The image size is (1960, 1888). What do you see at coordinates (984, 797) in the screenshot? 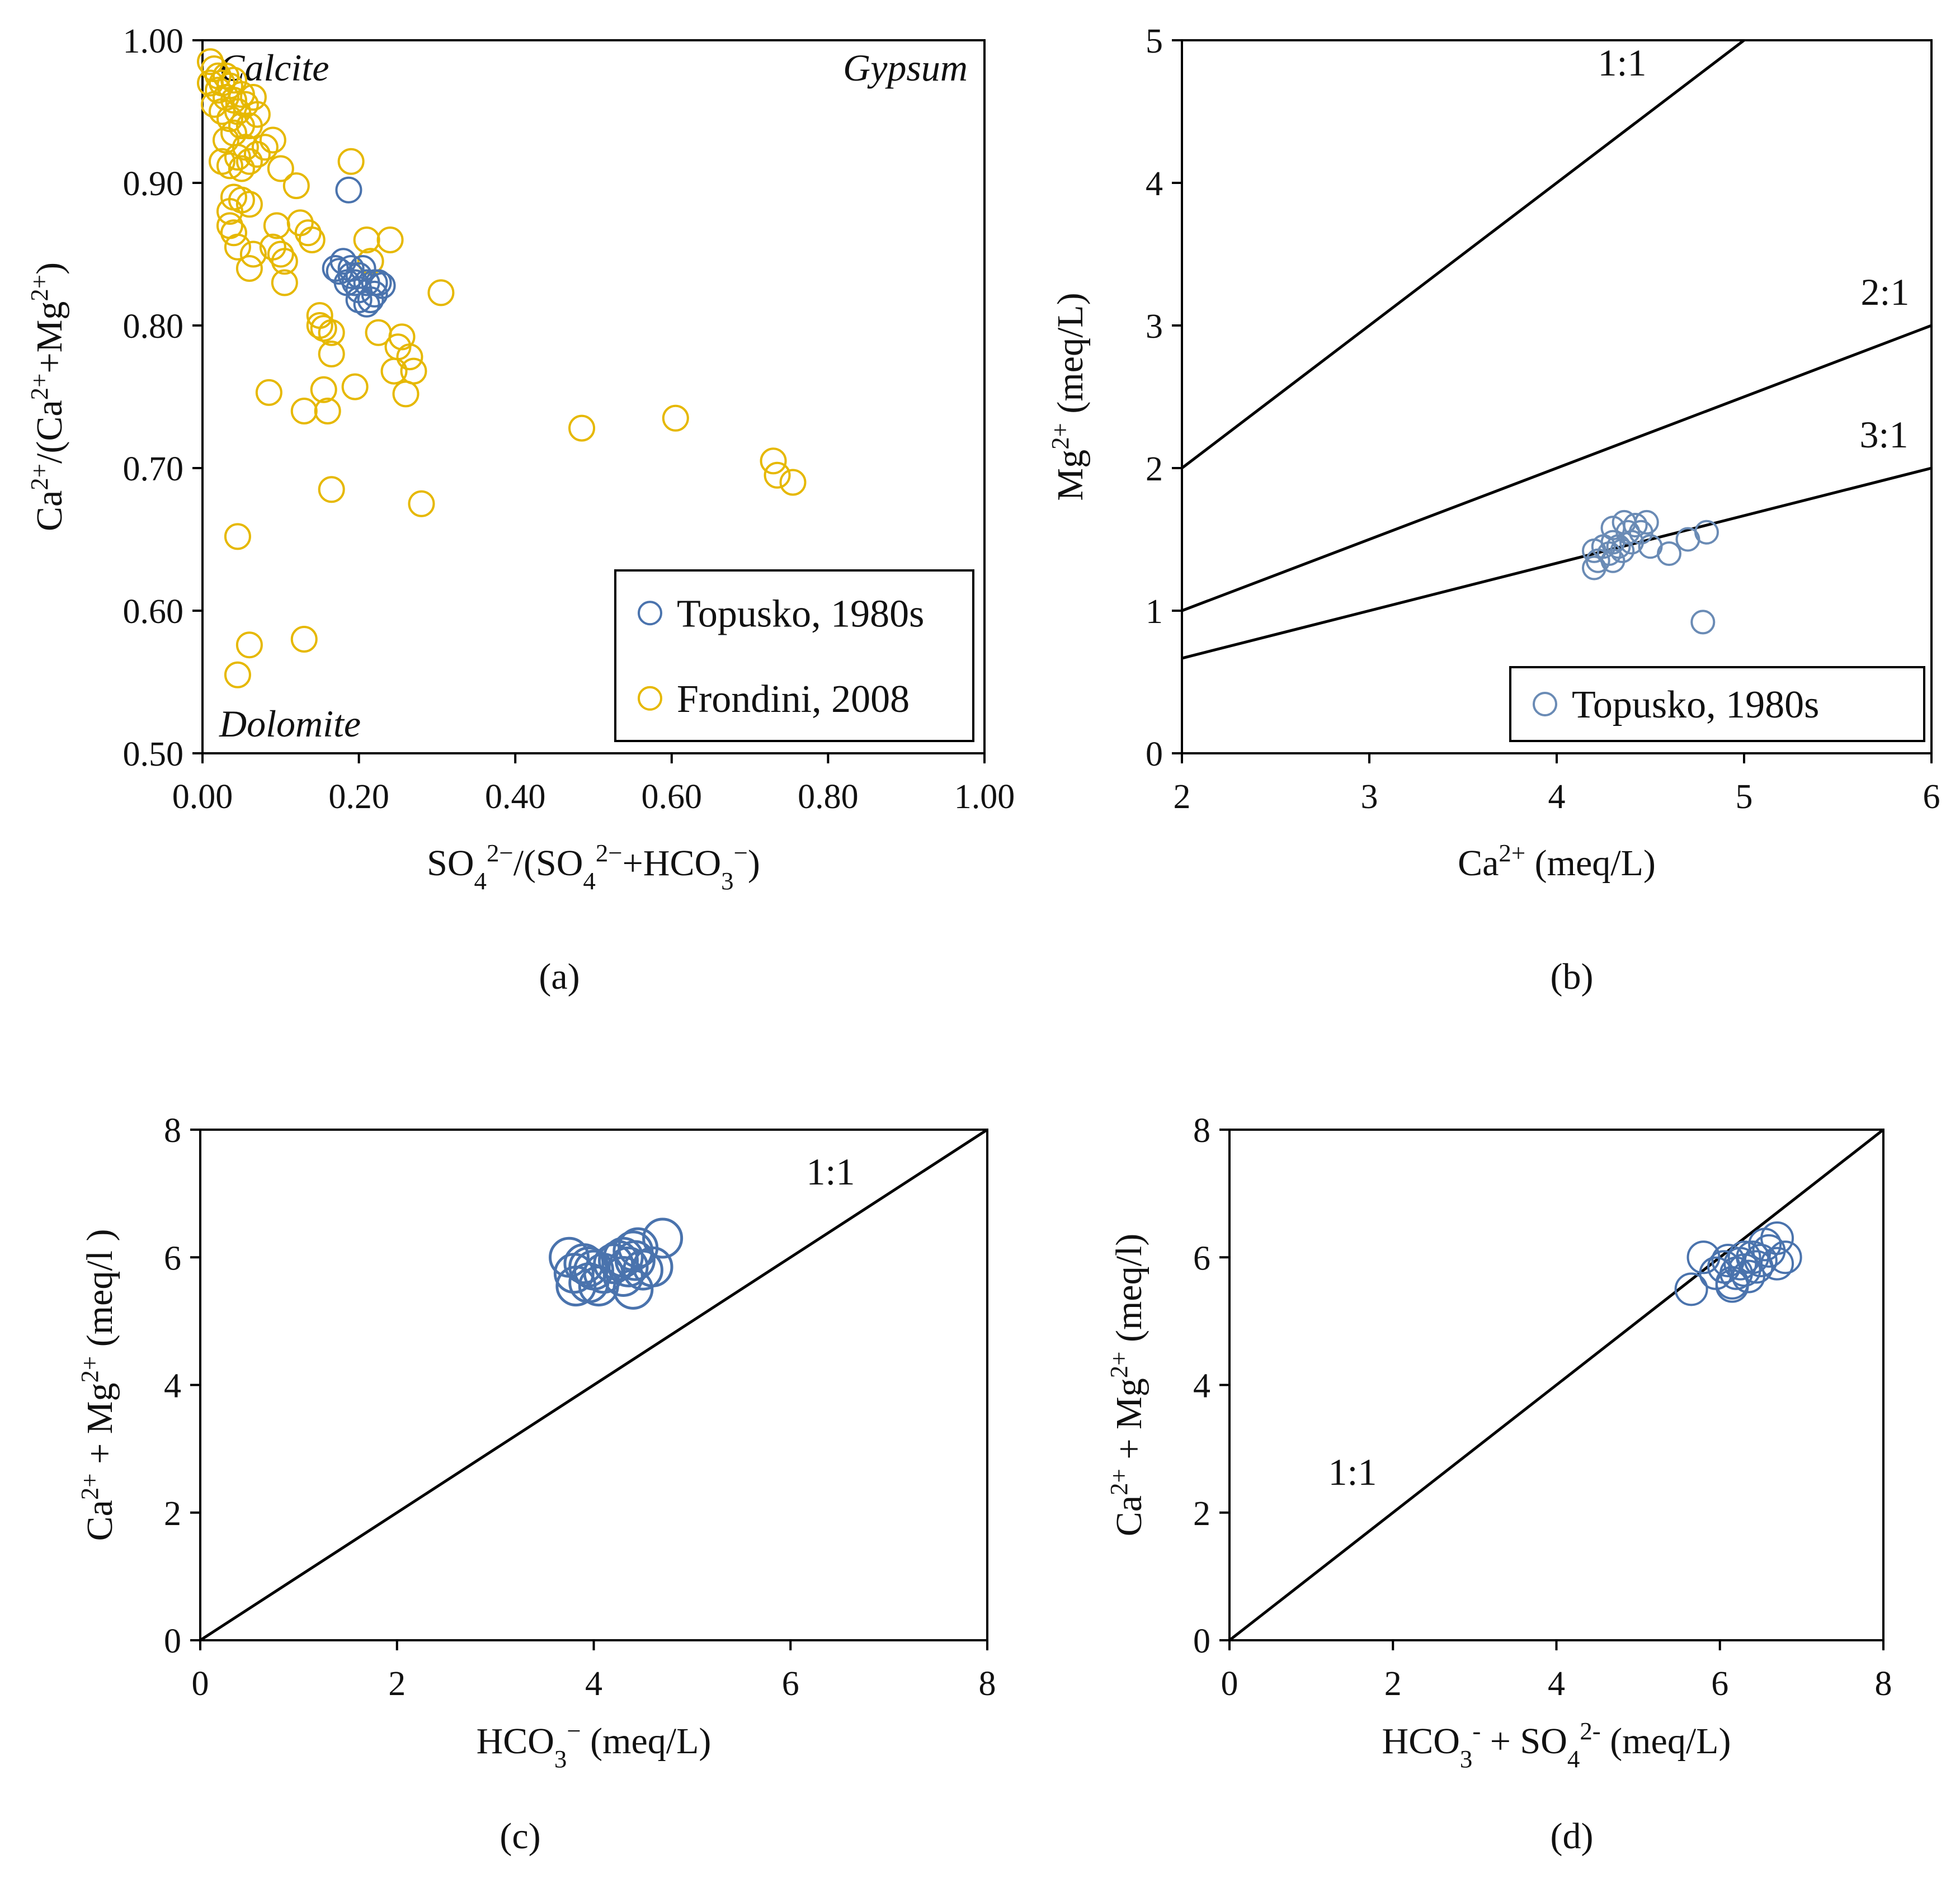
I see `x-tick-label: 1.00` at bounding box center [984, 797].